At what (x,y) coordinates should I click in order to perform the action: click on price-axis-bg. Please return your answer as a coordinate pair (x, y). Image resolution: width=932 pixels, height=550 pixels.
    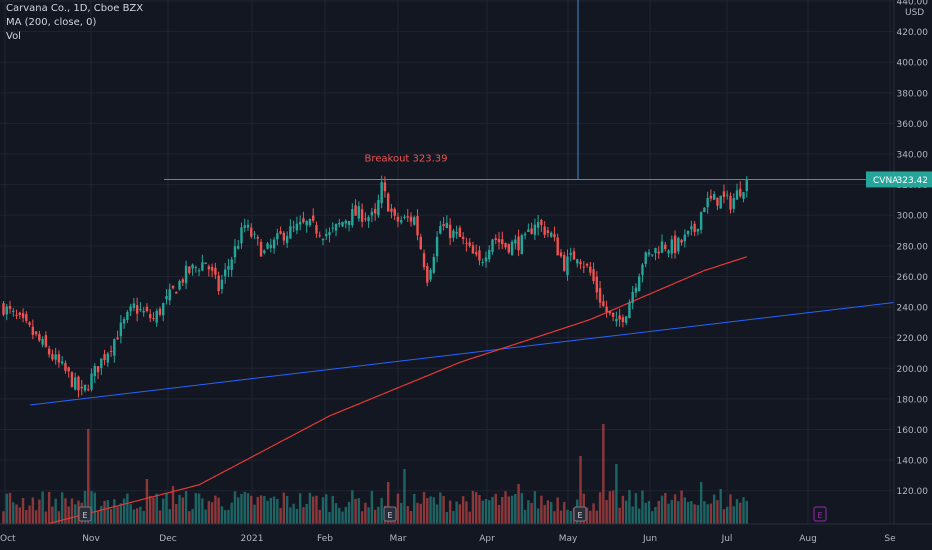
    Looking at the image, I should click on (913, 275).